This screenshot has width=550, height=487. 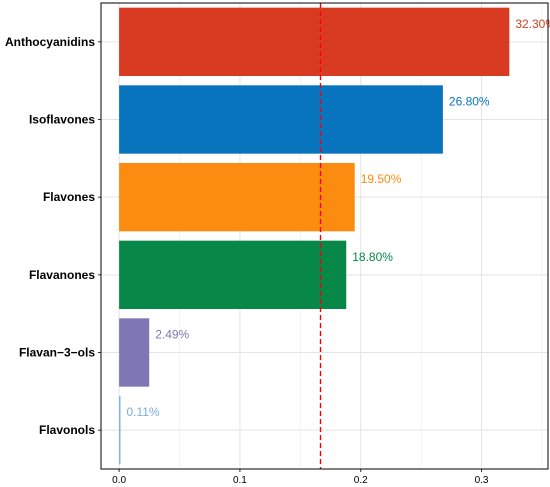 I want to click on data-label: 2.49%, so click(x=172, y=335).